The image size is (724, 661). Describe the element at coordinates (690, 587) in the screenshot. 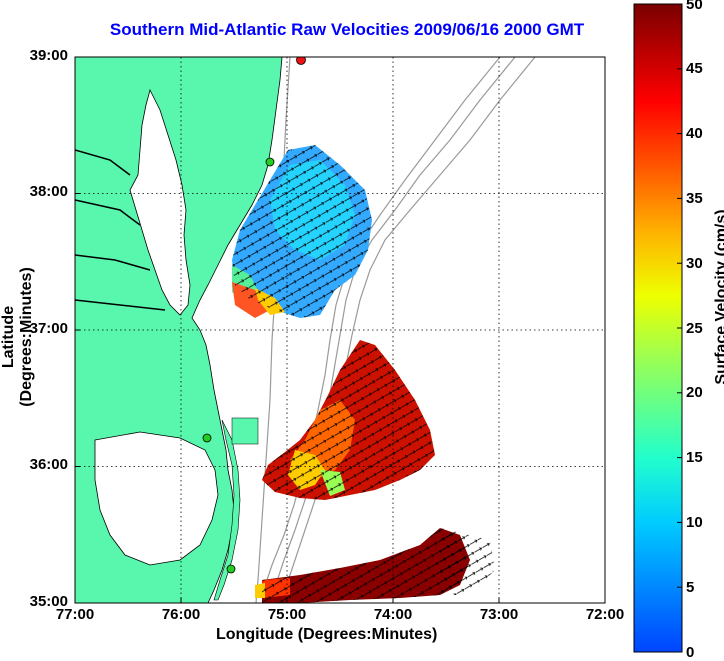

I see `colorbar-tick-label: 5` at that location.